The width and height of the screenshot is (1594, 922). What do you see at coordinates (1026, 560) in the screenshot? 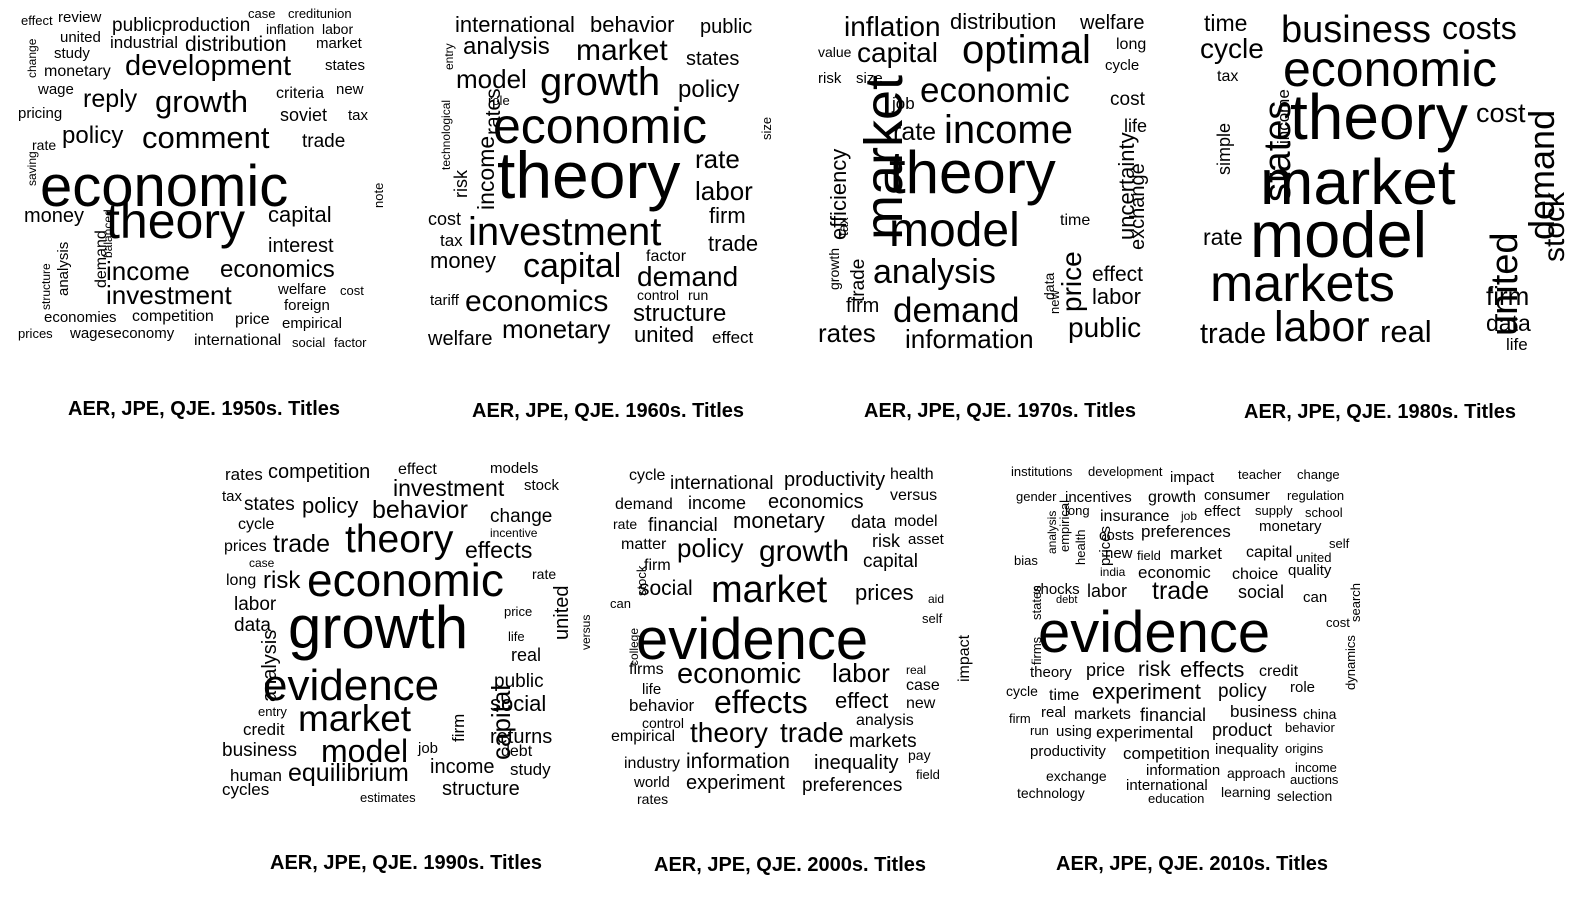
I see `cloud-word: bias` at bounding box center [1026, 560].